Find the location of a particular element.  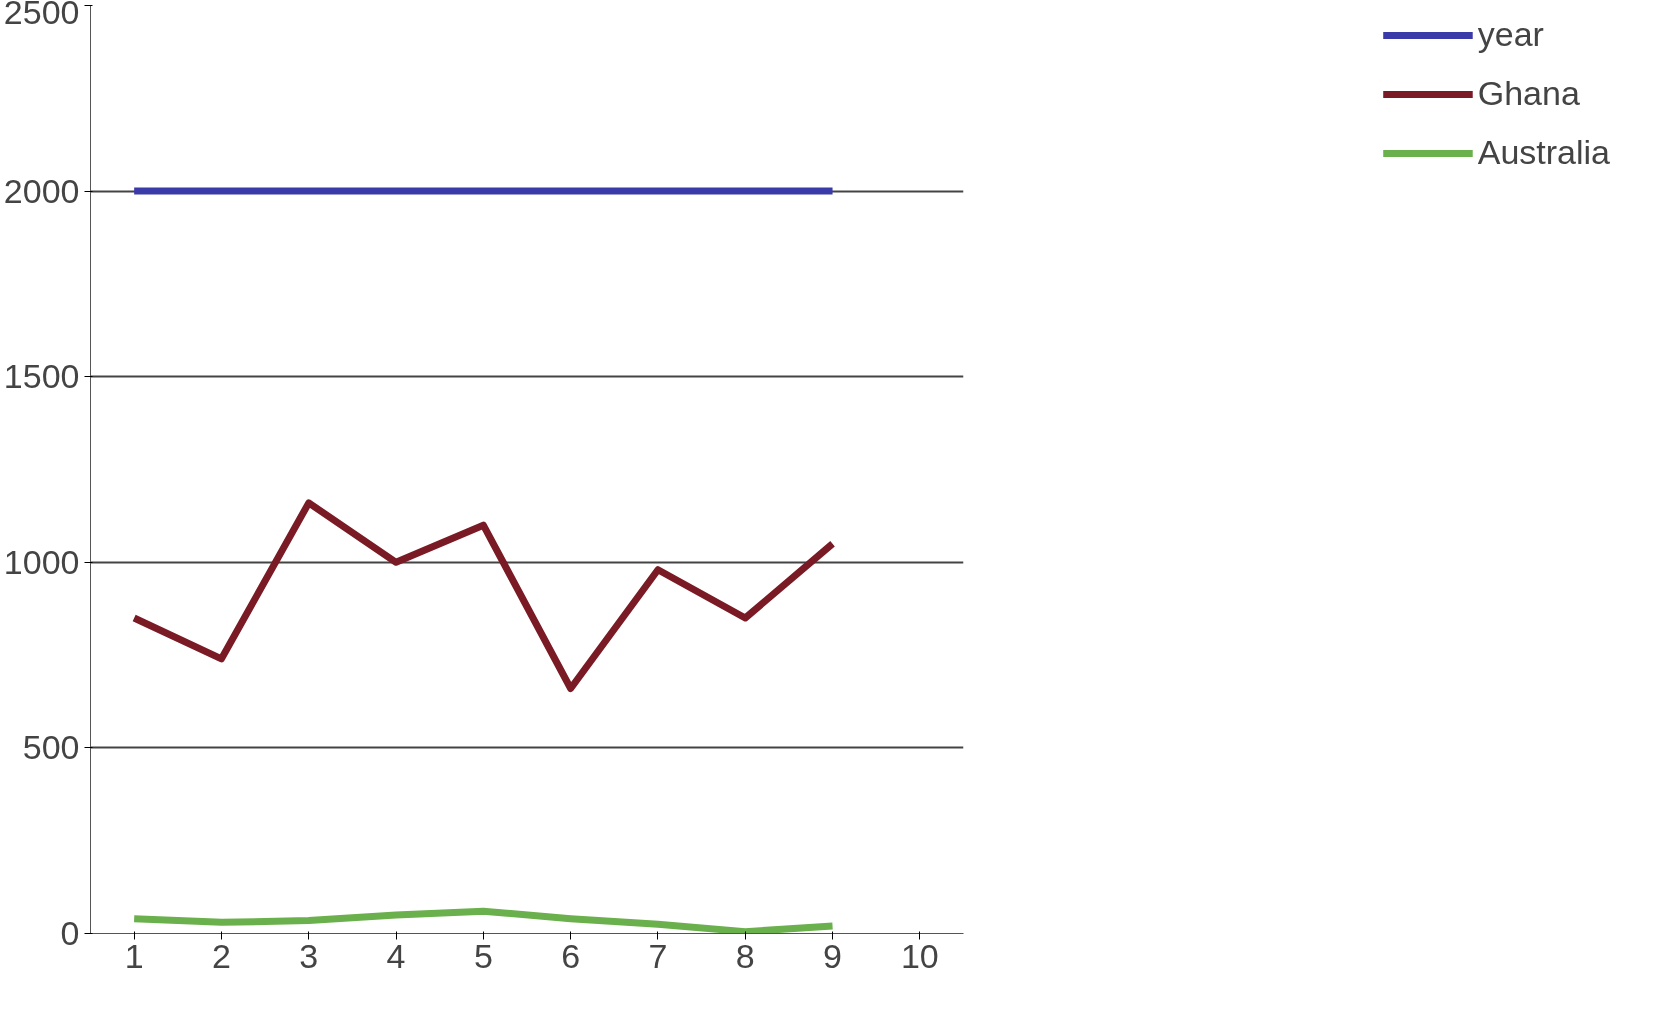

y-tick-label: 500 is located at coordinates (51, 747).